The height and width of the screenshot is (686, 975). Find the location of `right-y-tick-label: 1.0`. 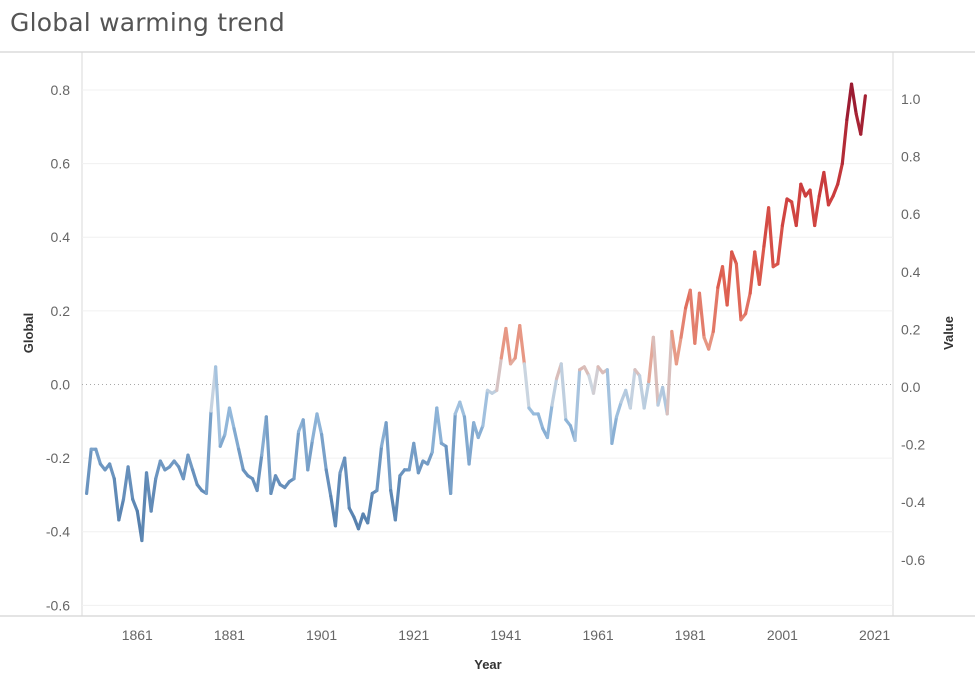

right-y-tick-label: 1.0 is located at coordinates (911, 99).